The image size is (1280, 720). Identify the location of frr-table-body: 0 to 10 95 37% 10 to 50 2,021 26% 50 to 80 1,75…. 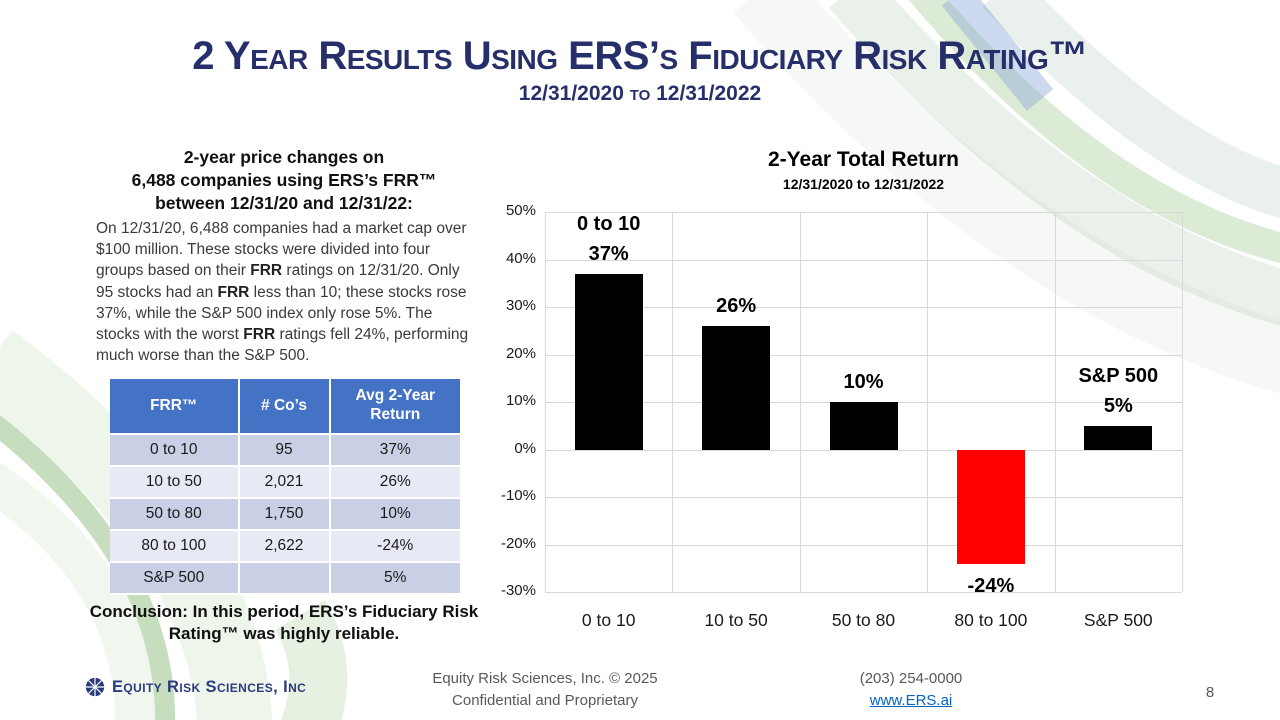
(285, 515).